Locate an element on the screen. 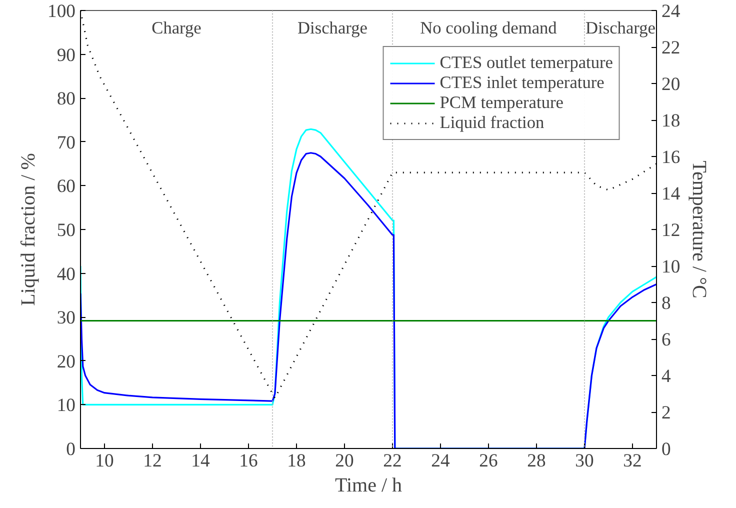 The image size is (736, 508). y-tick-label: 90 is located at coordinates (66, 55).